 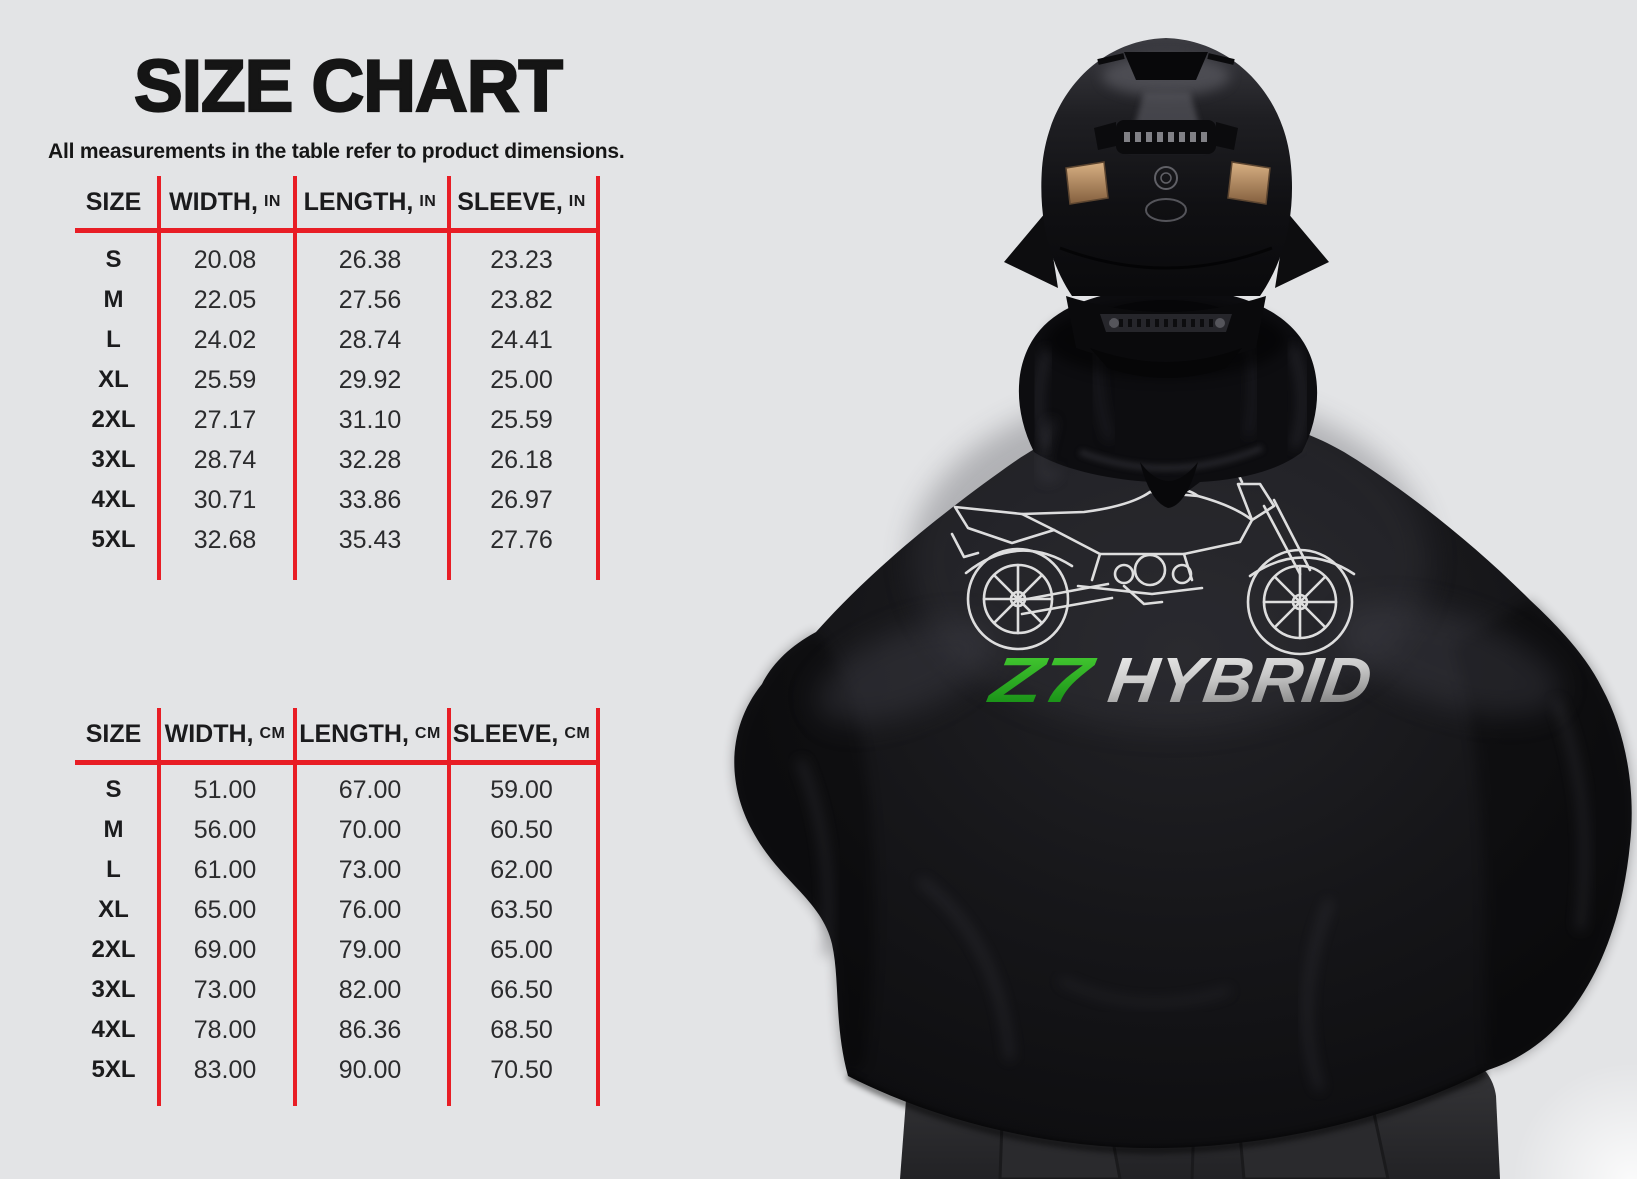 I want to click on print-text: Z7 HYBRID, so click(x=1179, y=680).